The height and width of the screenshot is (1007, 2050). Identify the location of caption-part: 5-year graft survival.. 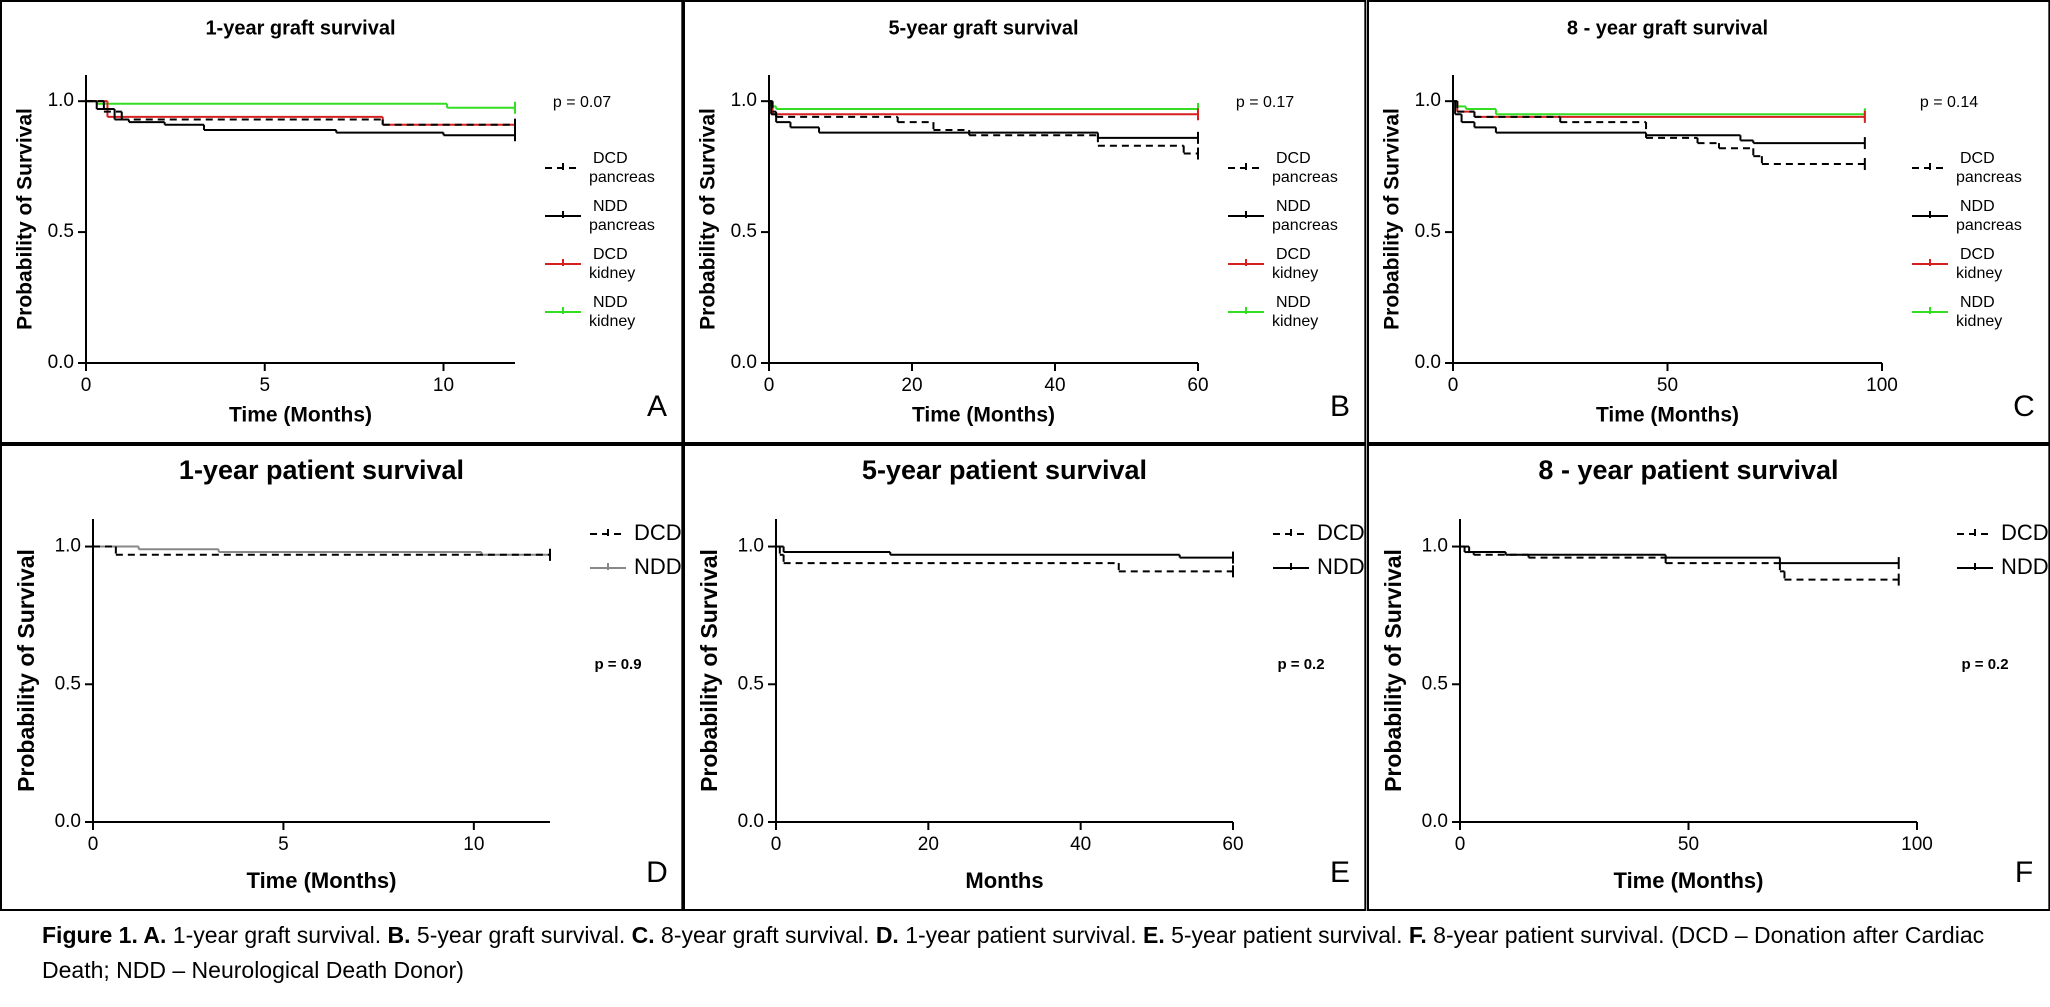
(521, 935).